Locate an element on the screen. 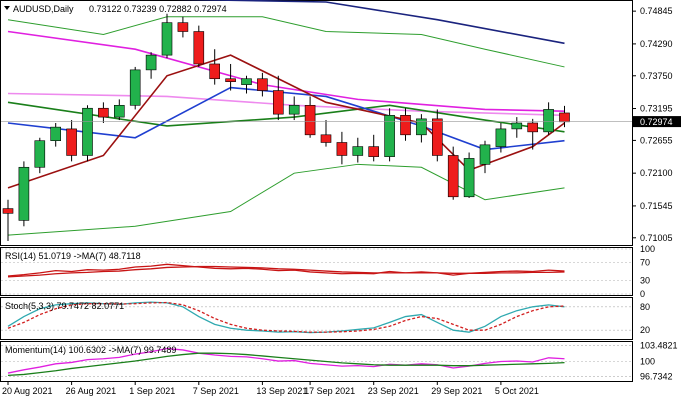 The height and width of the screenshot is (400, 700). date-tick-label: 13 Sep 2021 is located at coordinates (281, 391).